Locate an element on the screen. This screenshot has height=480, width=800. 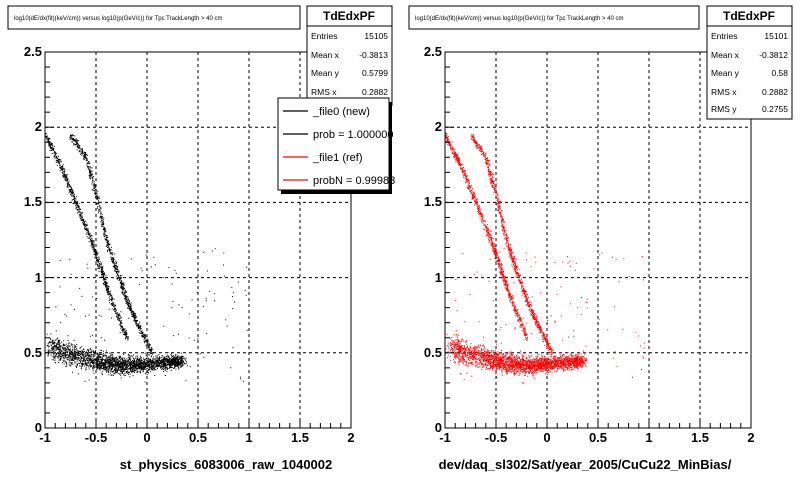
left-ytick-label: 0.5 is located at coordinates (33, 352).